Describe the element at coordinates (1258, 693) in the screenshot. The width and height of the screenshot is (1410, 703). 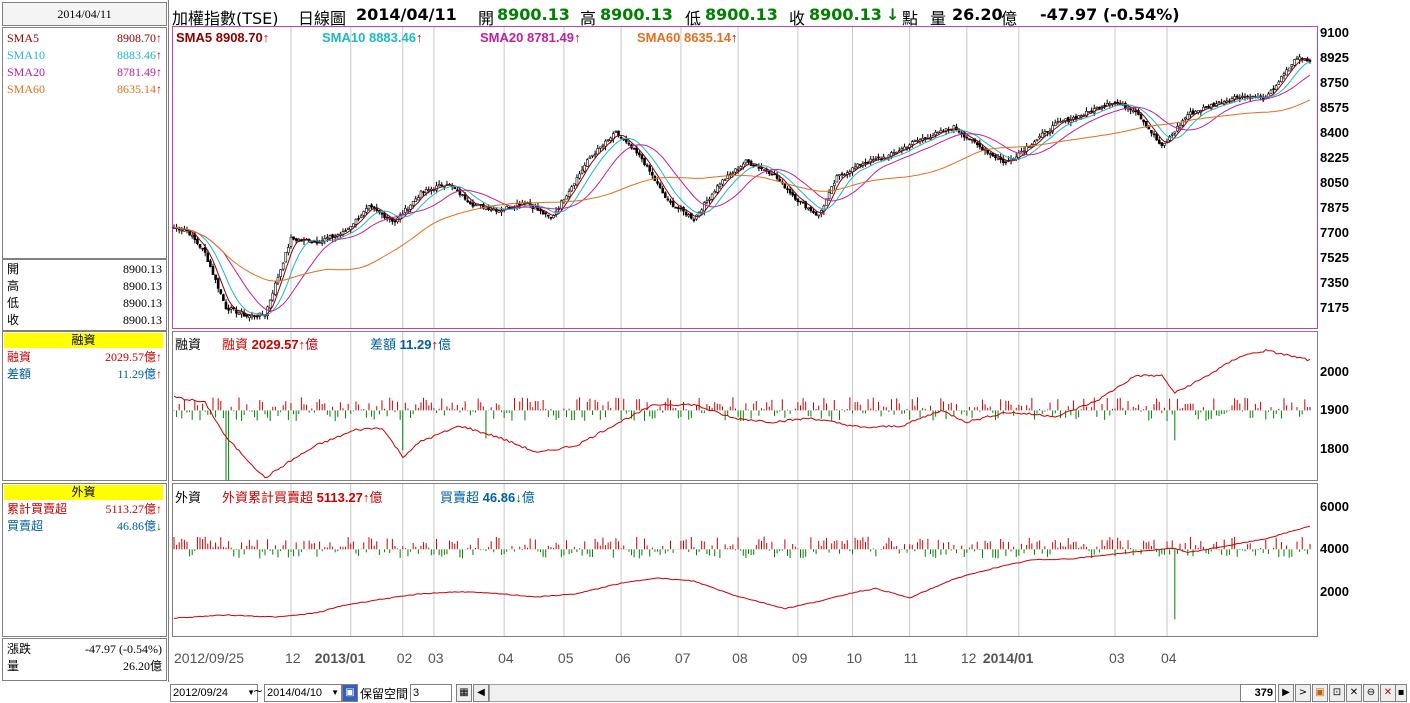
I see `bar-count: 379` at that location.